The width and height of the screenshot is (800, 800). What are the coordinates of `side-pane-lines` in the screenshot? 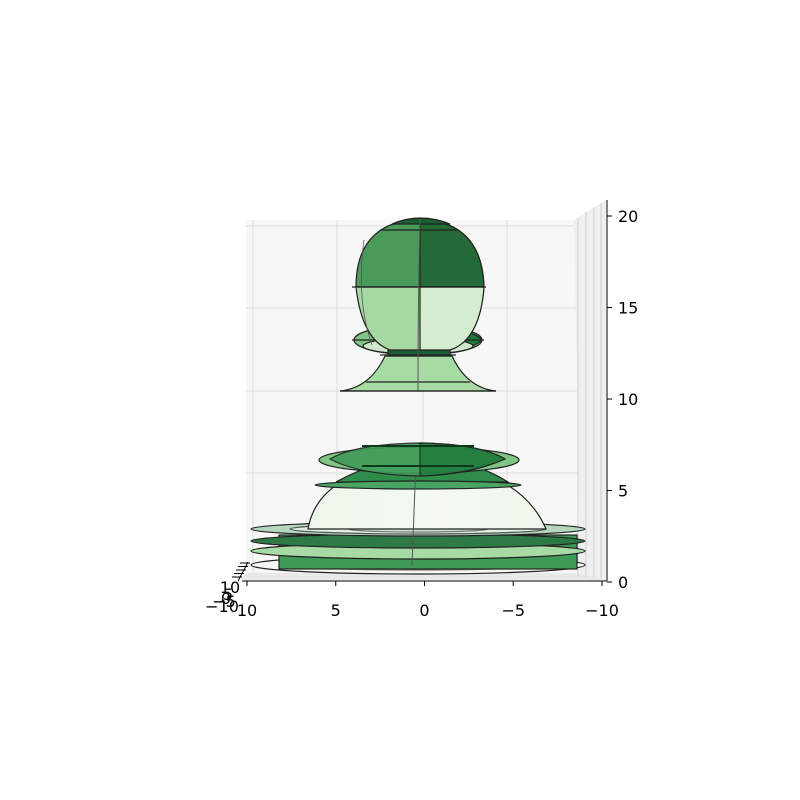 It's located at (589, 391).